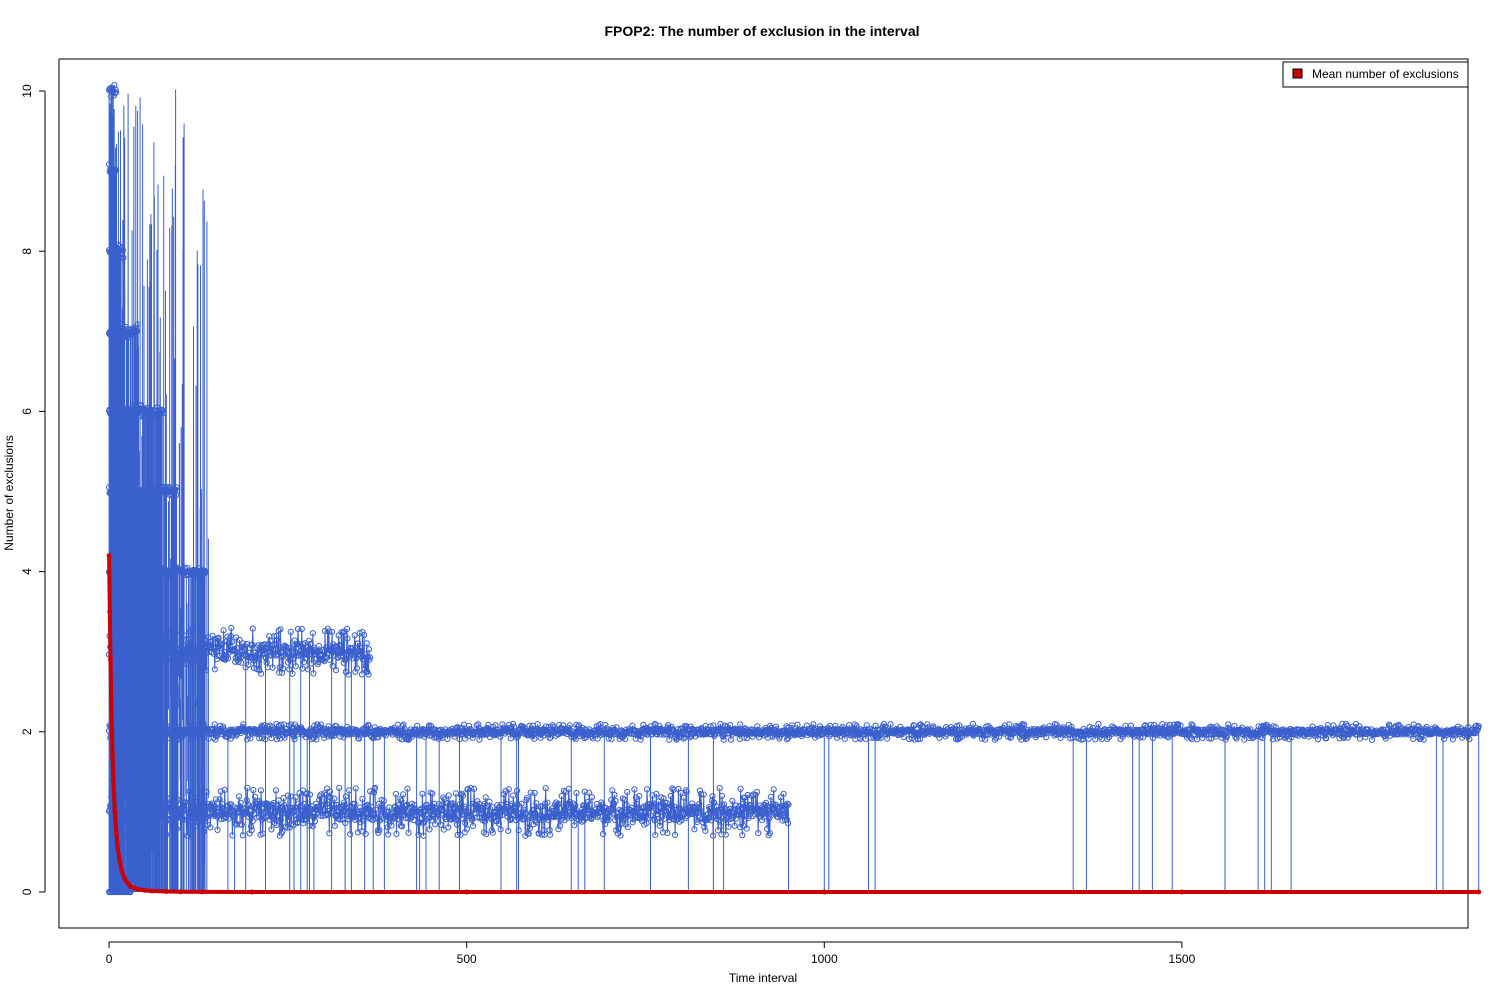  Describe the element at coordinates (109, 959) in the screenshot. I see `x-tick-label: 0` at that location.